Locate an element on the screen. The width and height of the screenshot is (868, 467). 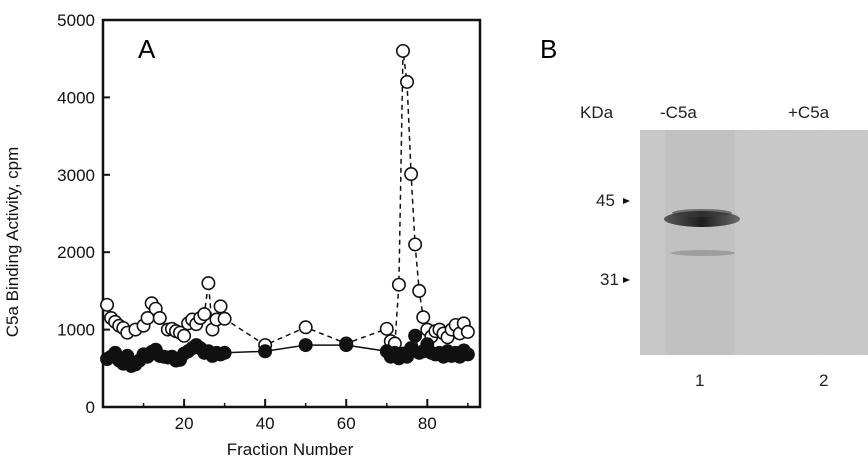
marker-45: 45 is located at coordinates (605, 200).